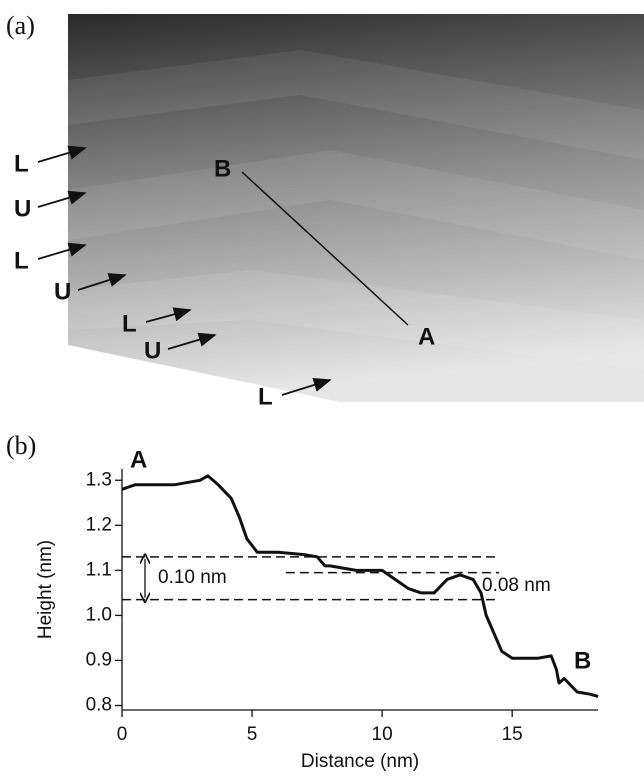  Describe the element at coordinates (222, 168) in the screenshot. I see `line-end-label: B` at that location.